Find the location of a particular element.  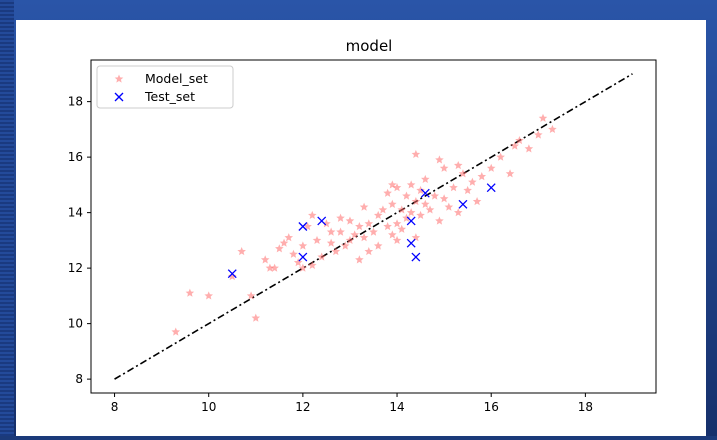

y-tick-label: 12 is located at coordinates (75, 268).